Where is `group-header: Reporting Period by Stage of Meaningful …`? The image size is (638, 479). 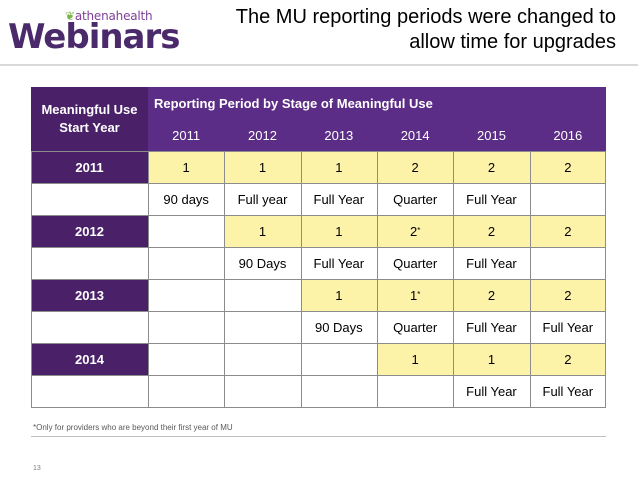
group-header: Reporting Period by Stage of Meaningful … is located at coordinates (377, 103).